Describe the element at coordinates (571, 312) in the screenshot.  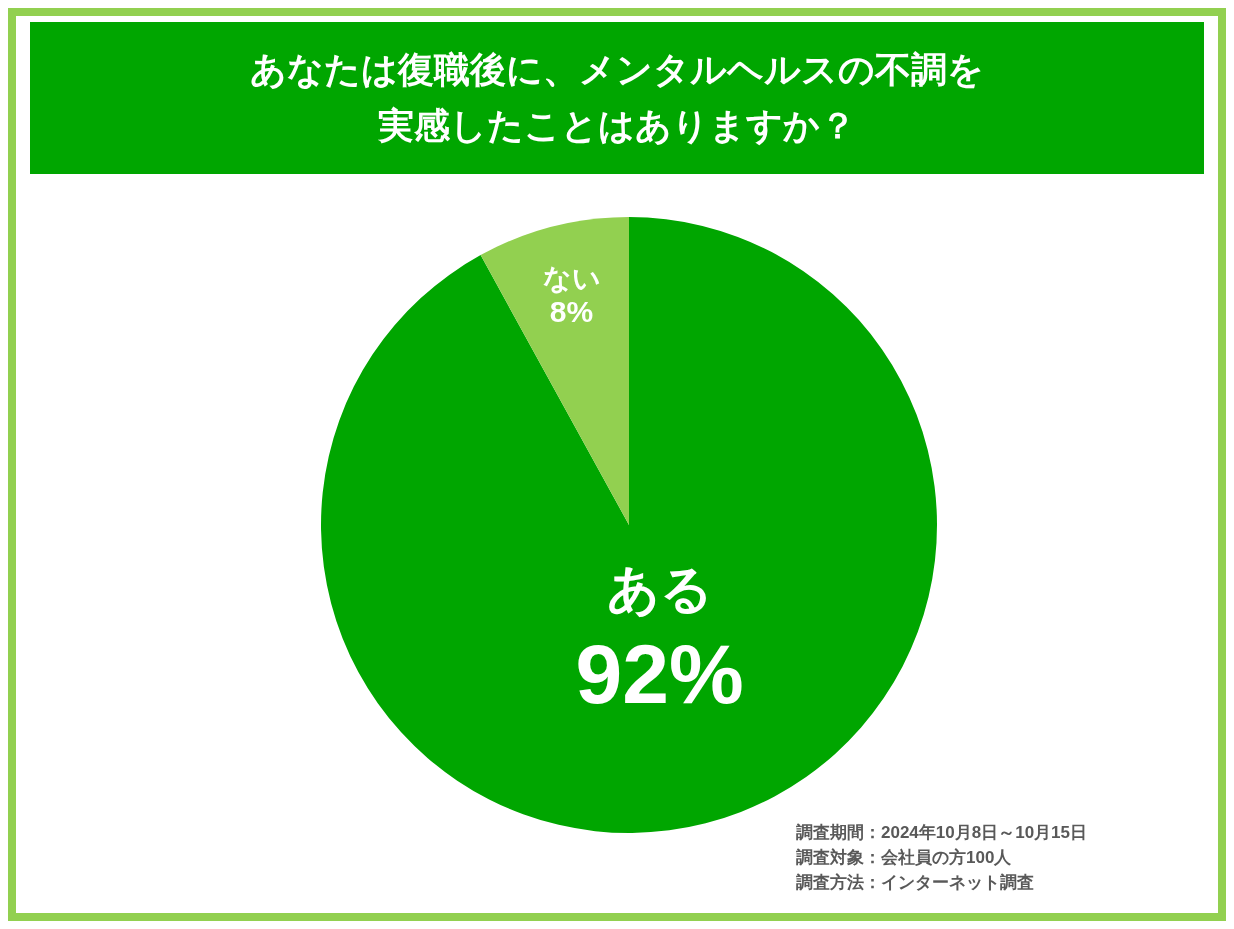
I see `data-label: 8%` at that location.